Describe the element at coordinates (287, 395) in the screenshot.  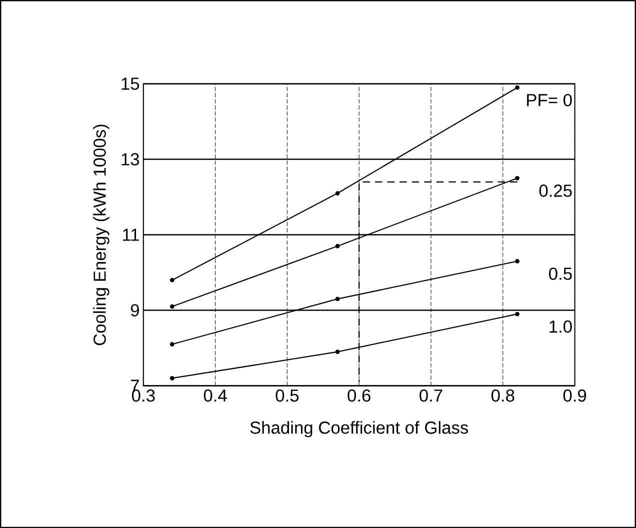
I see `x-tick-label: 0.5` at that location.